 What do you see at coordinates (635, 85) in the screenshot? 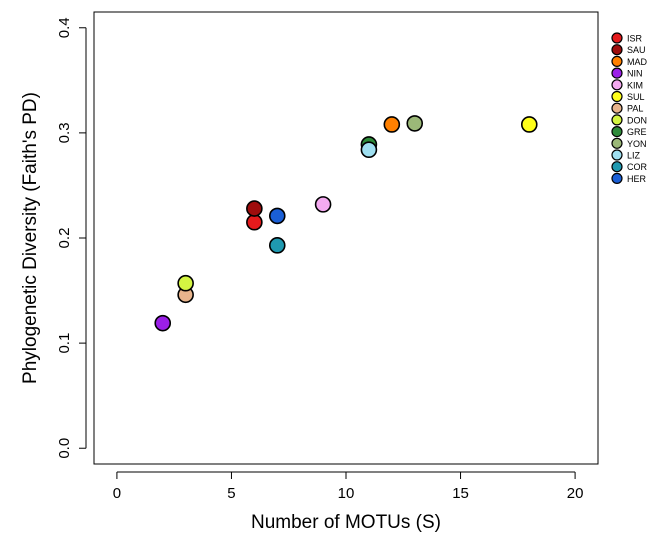
I see `legend-label: KIM` at bounding box center [635, 85].